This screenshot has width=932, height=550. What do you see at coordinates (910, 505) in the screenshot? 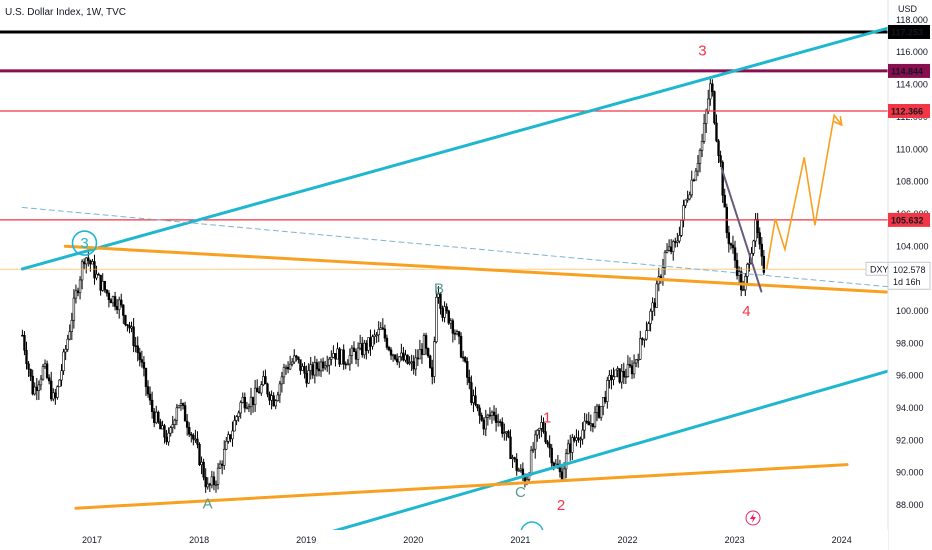
I see `y-tick-label: 88.000` at bounding box center [910, 505].